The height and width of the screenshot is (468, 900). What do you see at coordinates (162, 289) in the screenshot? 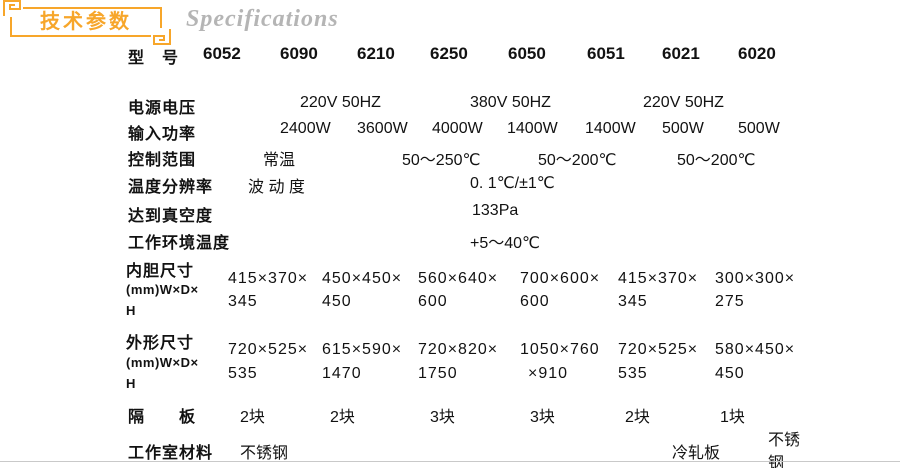
I see `row-label-inner-dims-unit: (mm)W×D×` at bounding box center [162, 289].